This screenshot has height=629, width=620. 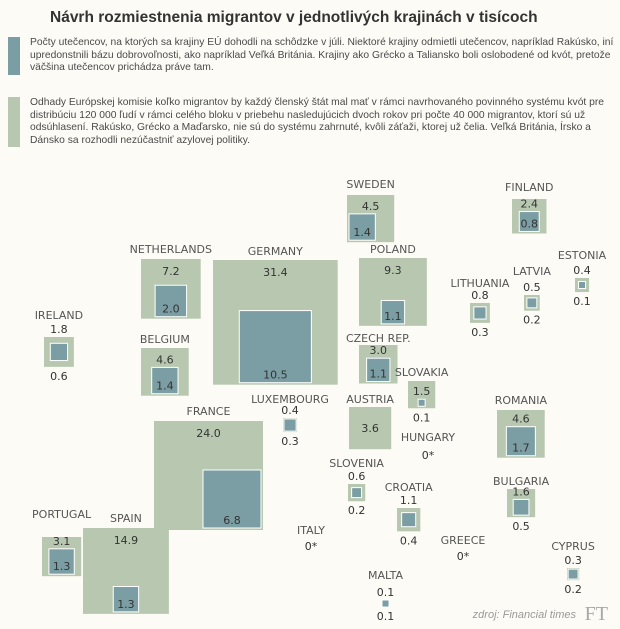 I want to click on proposed-value-france: 24.0, so click(x=208, y=433).